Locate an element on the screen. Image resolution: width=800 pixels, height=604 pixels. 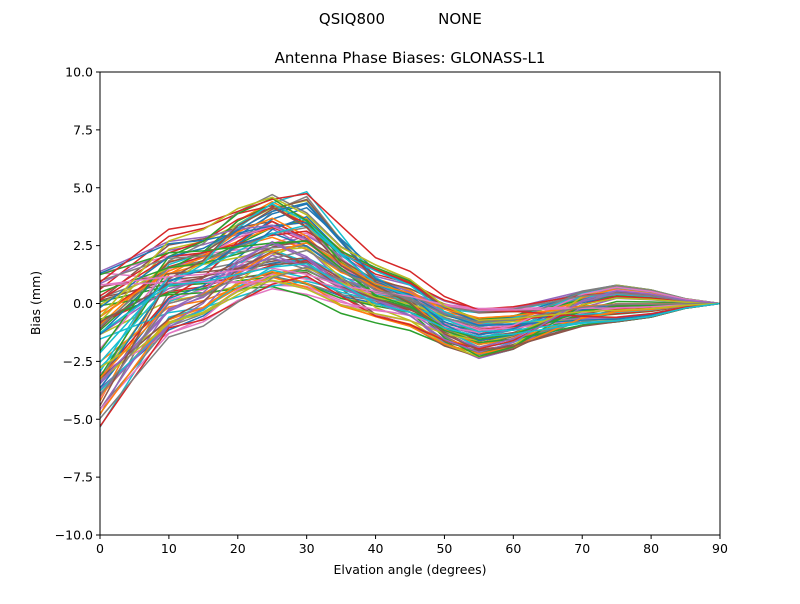
x-tick-label: 10 is located at coordinates (169, 548).